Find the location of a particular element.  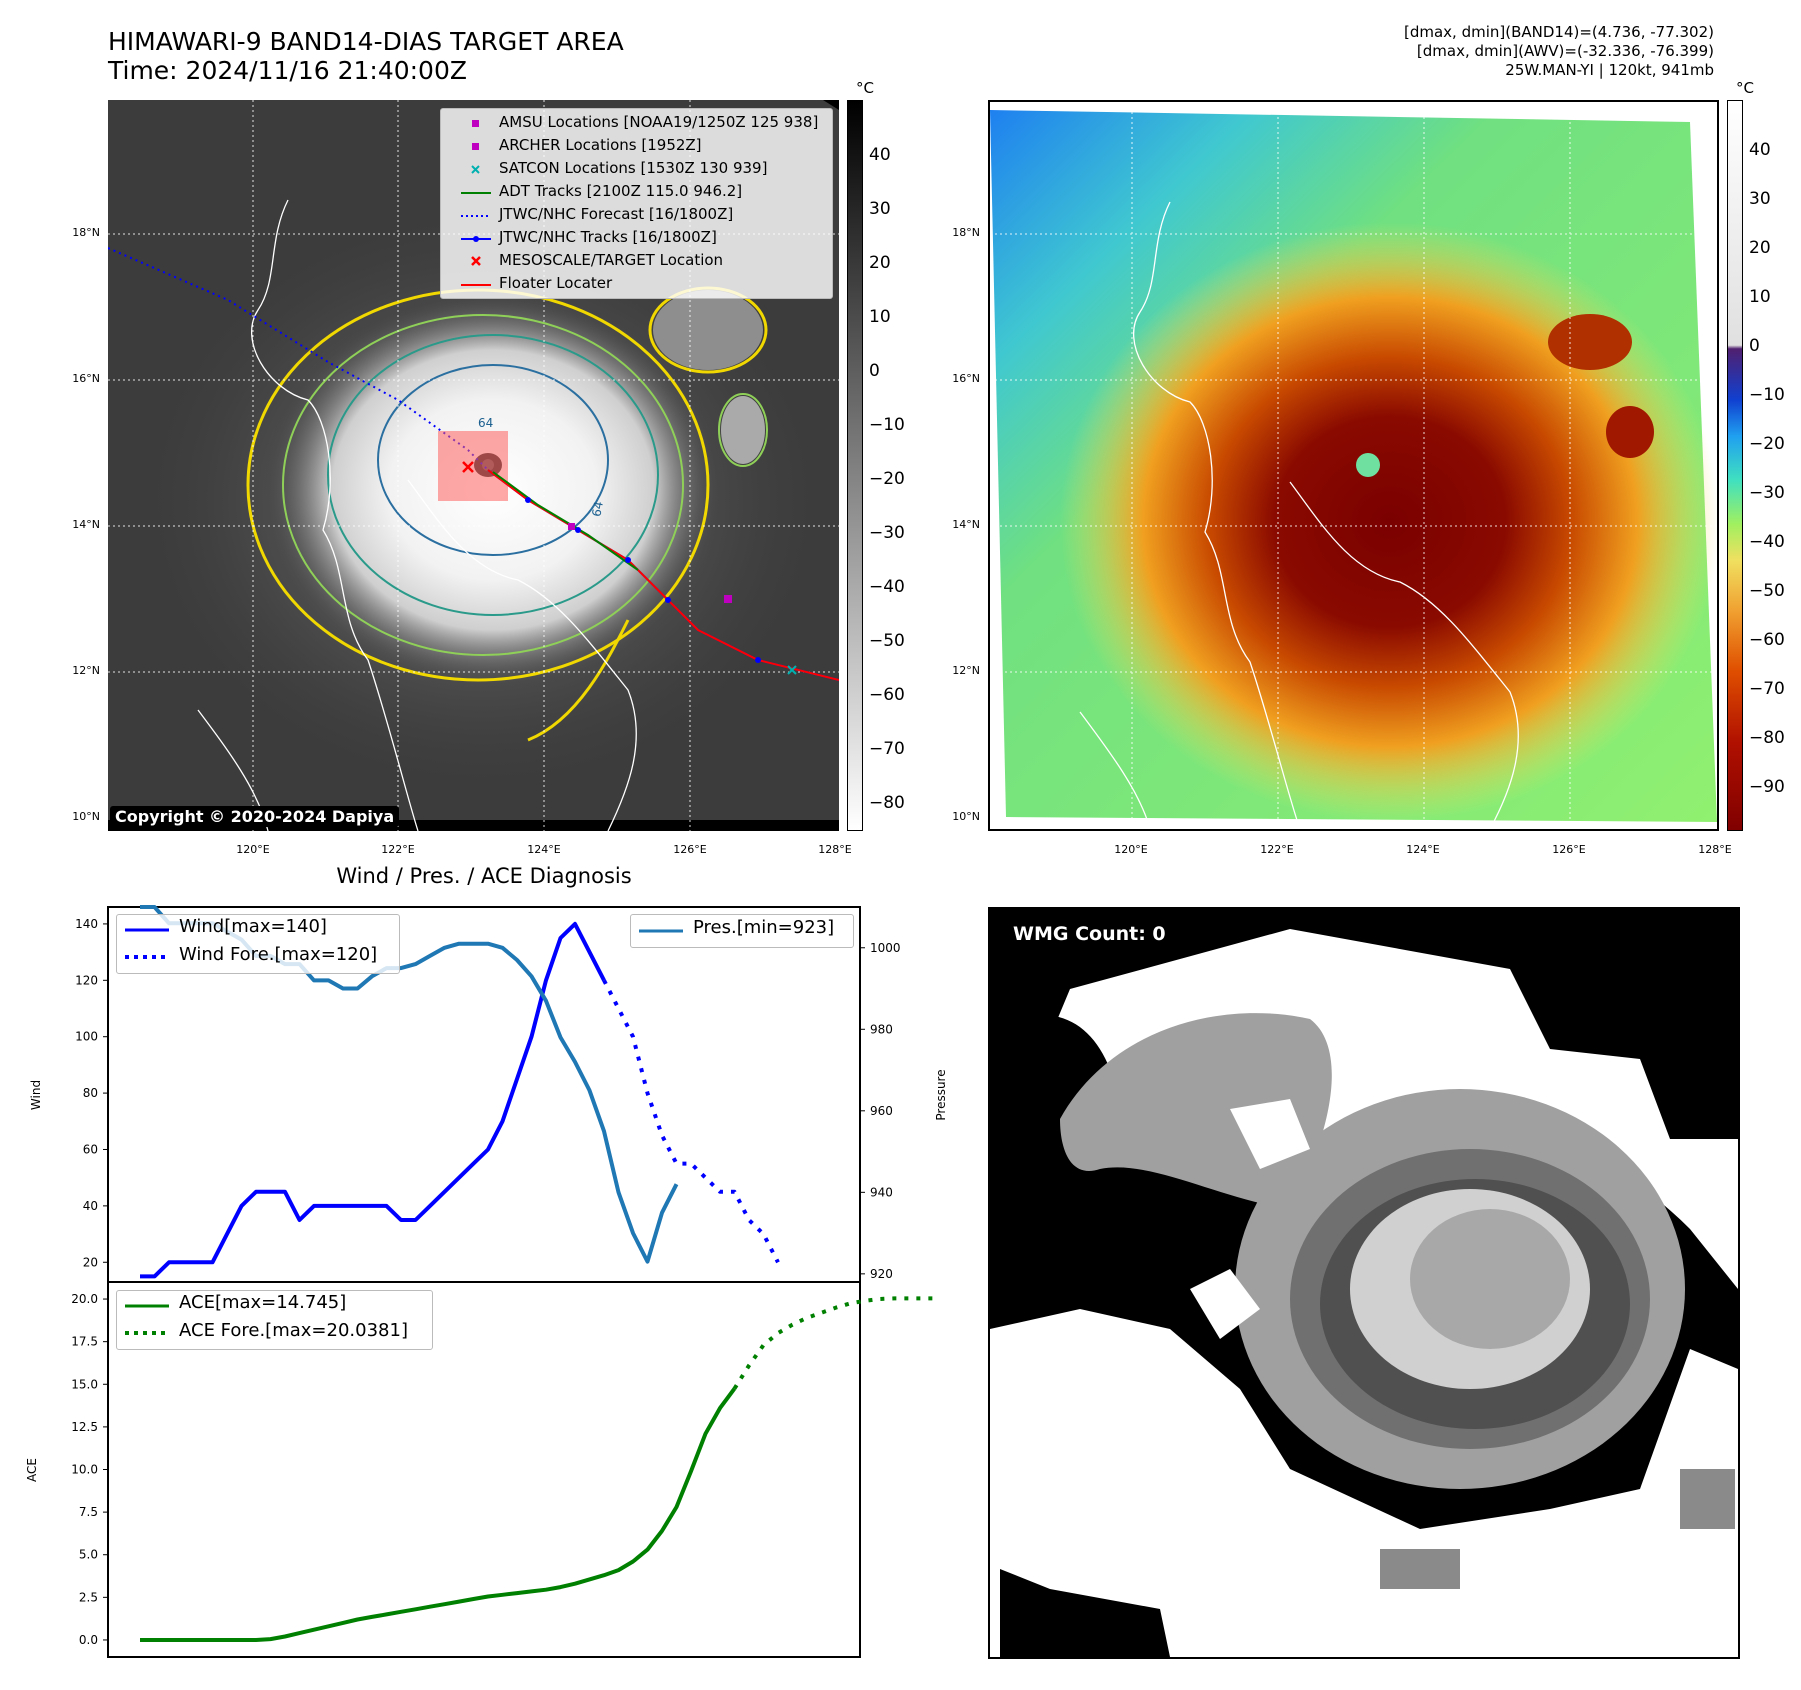

wind-forecast-series-line is located at coordinates (691, 1121).